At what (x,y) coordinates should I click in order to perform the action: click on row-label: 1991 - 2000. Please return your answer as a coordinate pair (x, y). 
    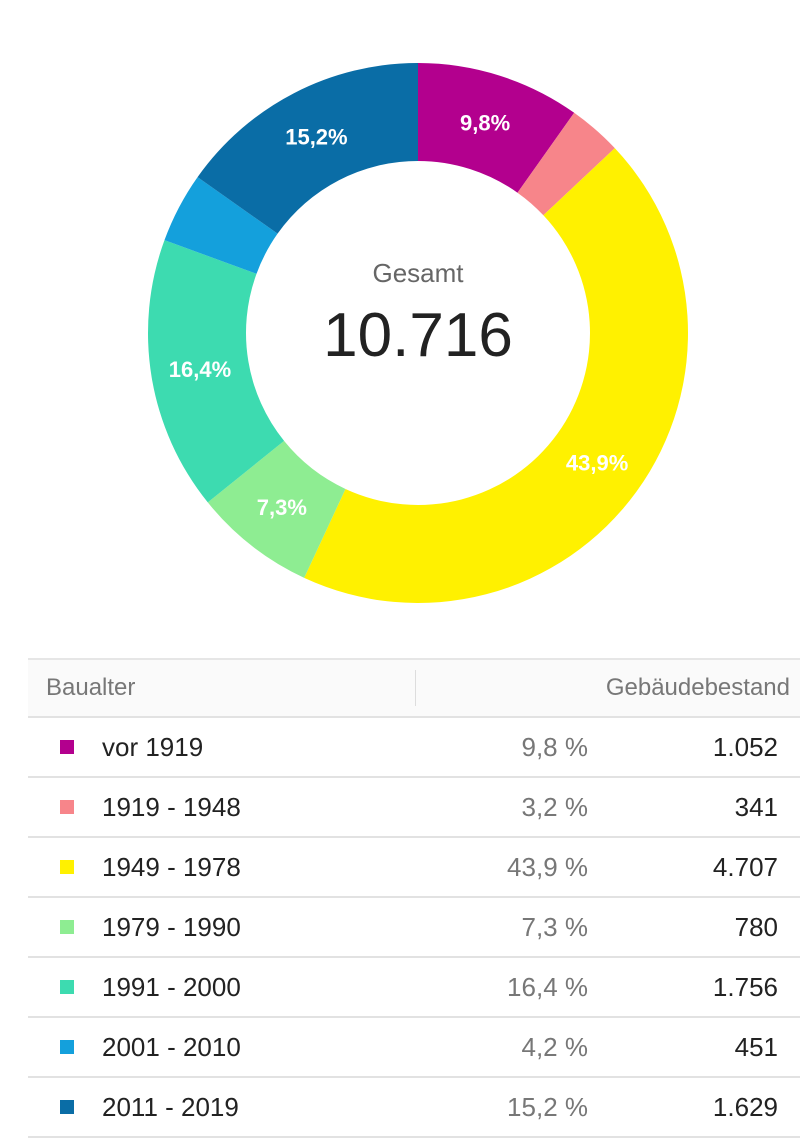
    Looking at the image, I should click on (171, 987).